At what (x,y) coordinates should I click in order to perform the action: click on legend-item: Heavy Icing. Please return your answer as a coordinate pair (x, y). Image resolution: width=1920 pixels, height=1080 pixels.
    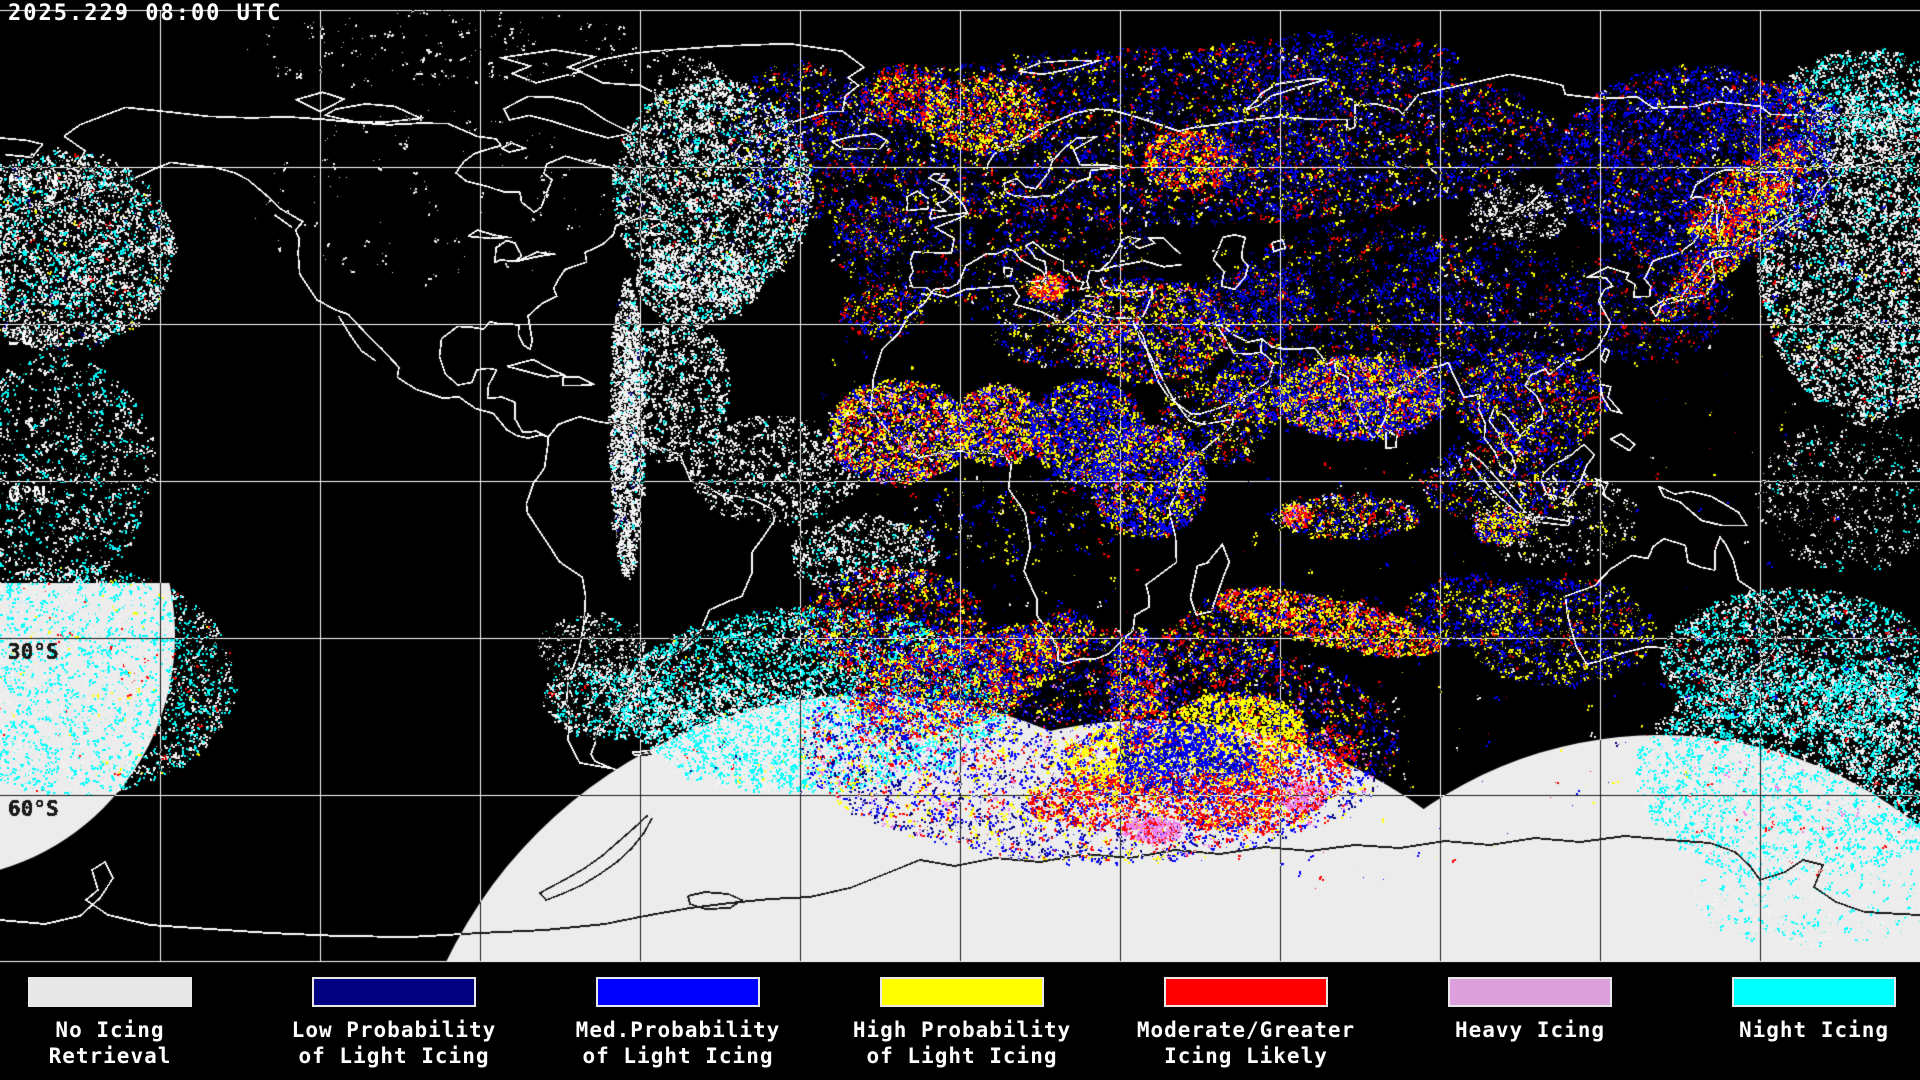
    Looking at the image, I should click on (1530, 1000).